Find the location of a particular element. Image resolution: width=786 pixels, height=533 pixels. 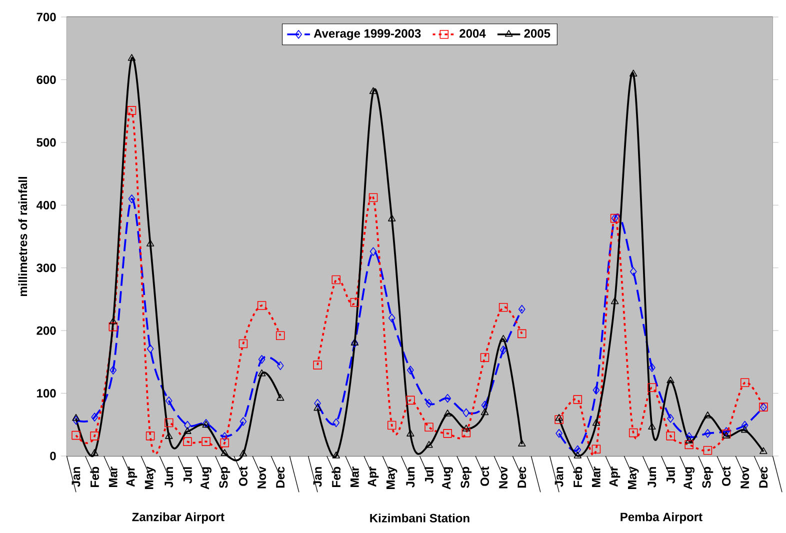

text: Pemba Airport is located at coordinates (661, 518).